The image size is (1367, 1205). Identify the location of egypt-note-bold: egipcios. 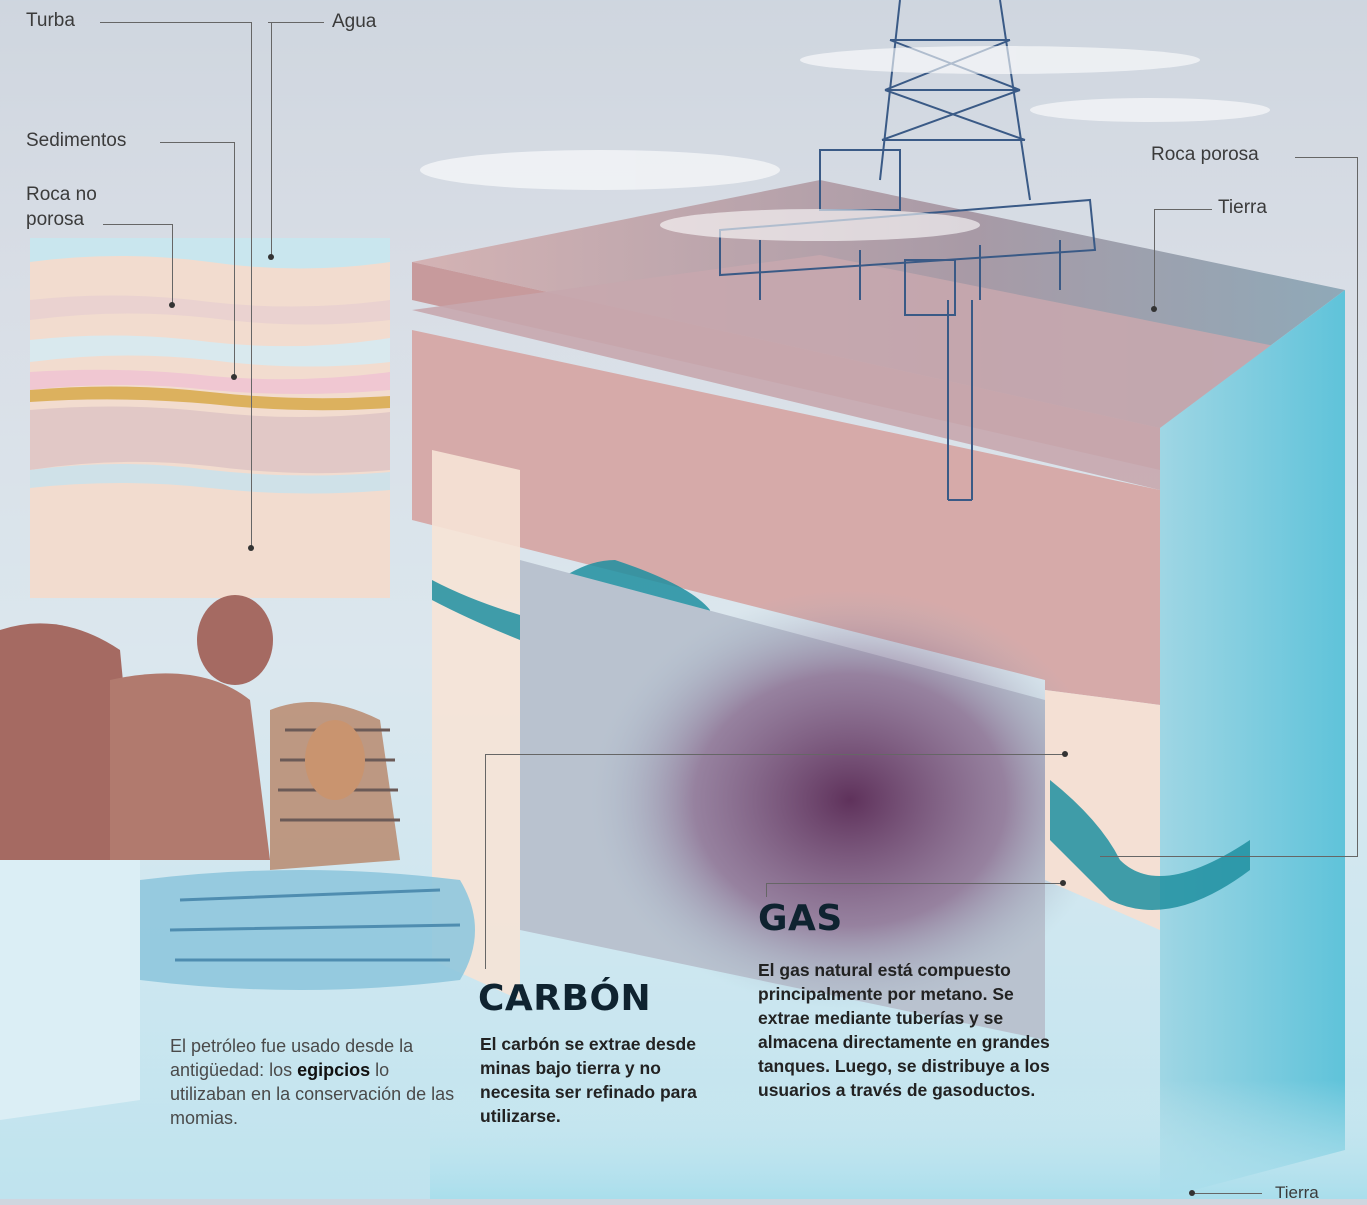
(334, 1070).